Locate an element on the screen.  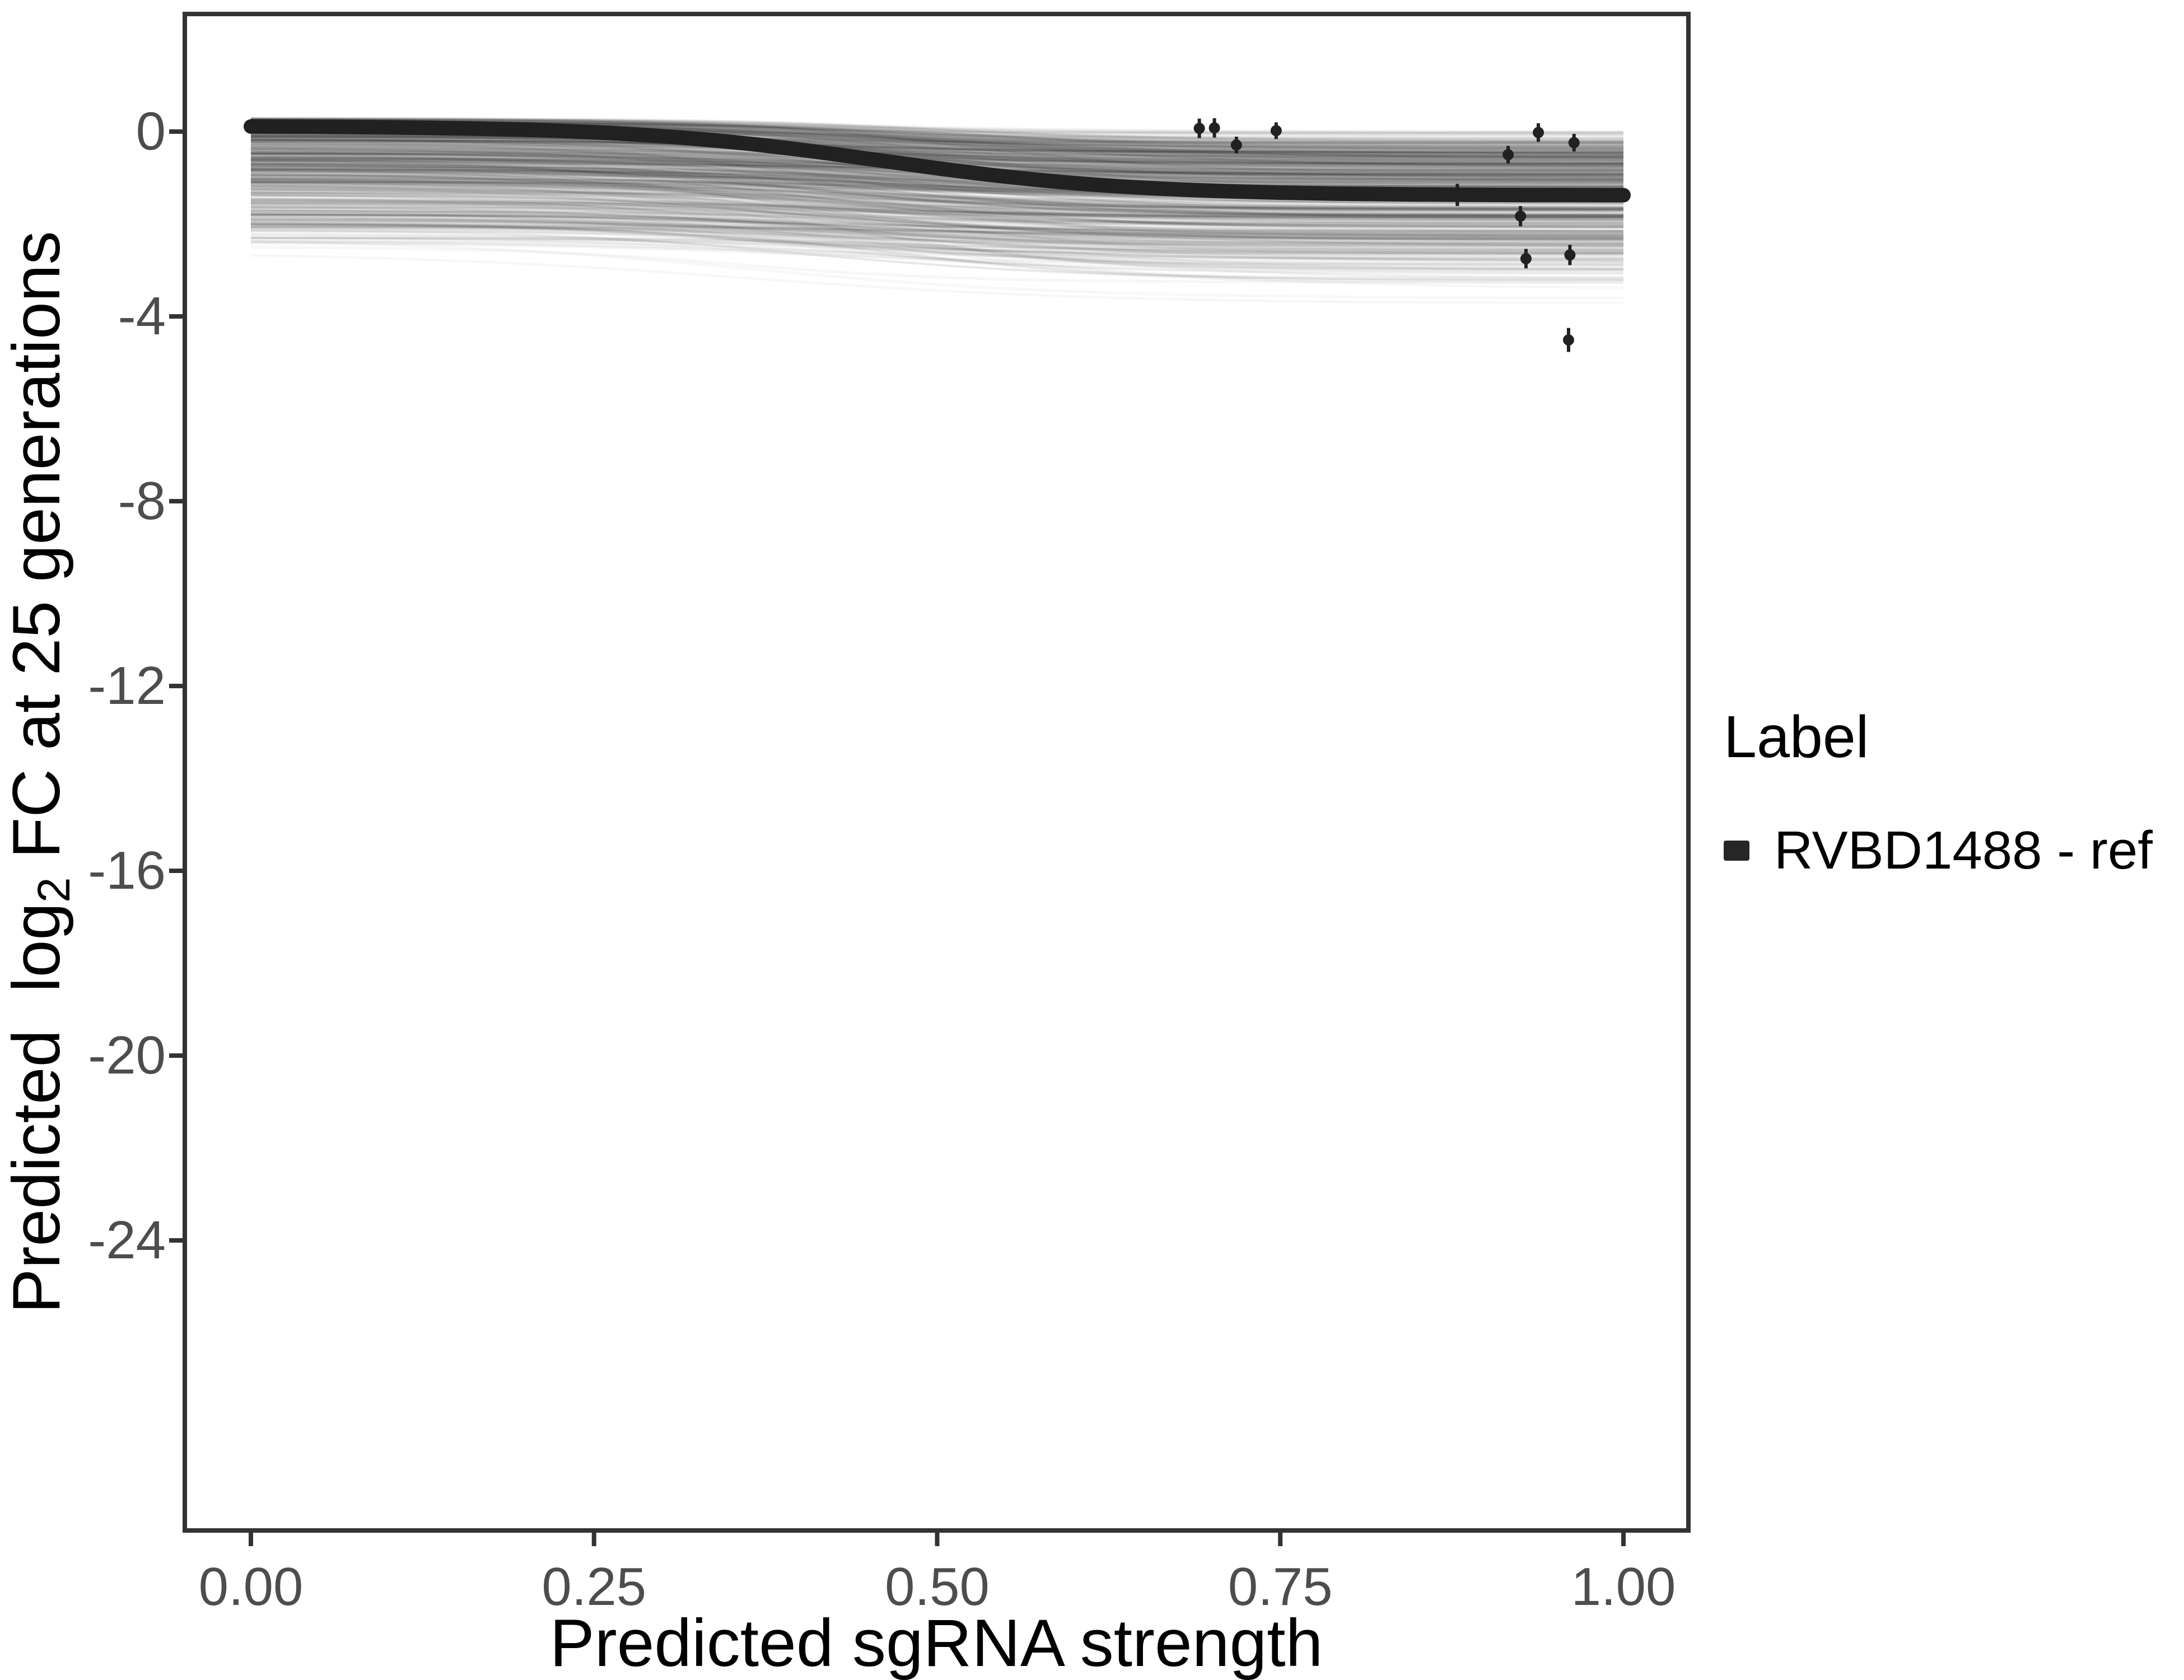
y-tick-label: 0 is located at coordinates (151, 131).